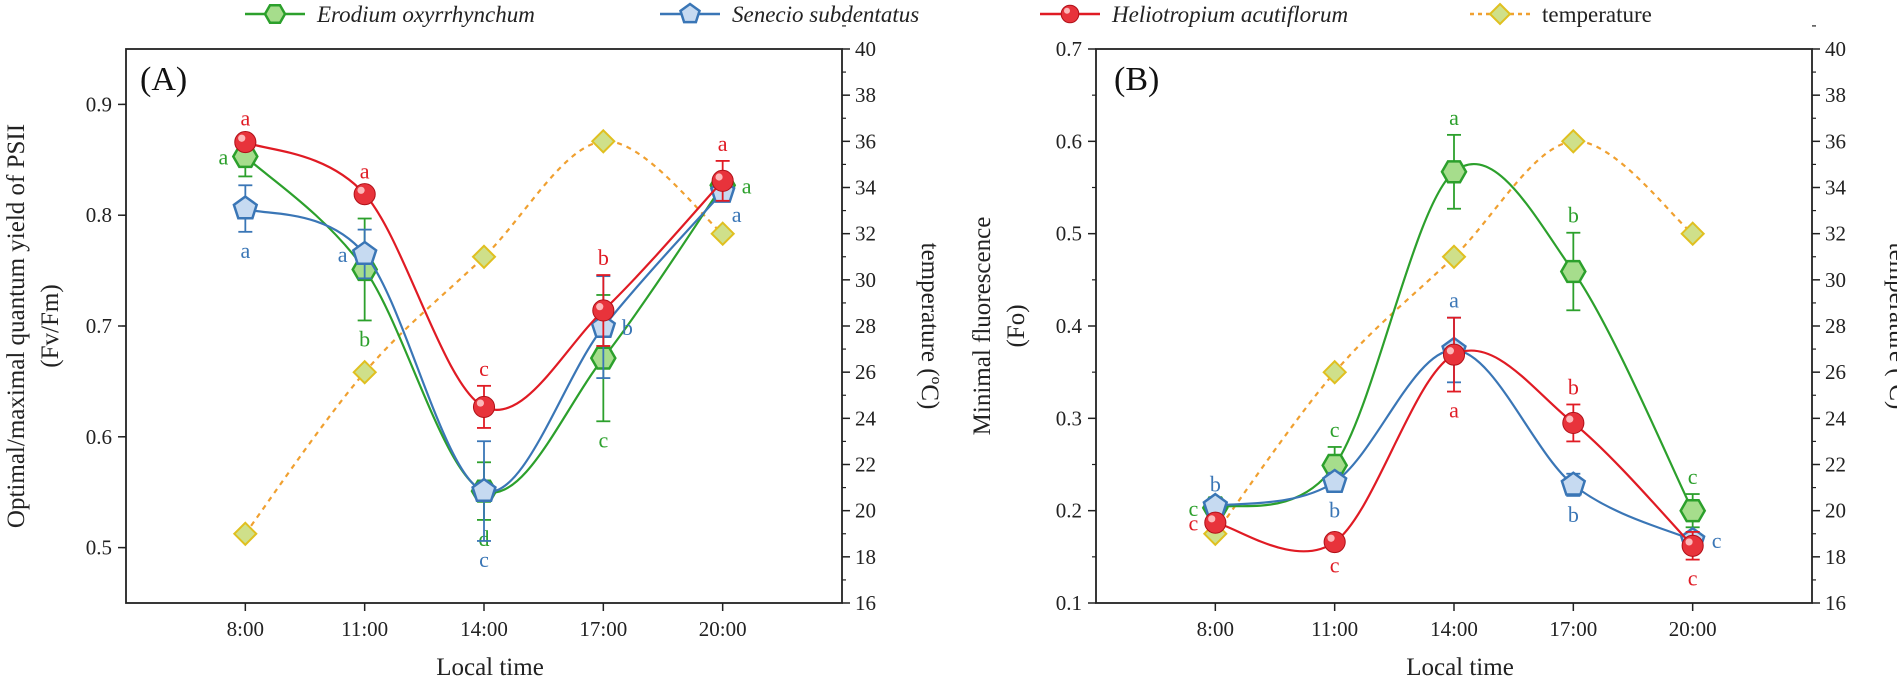 This screenshot has height=683, width=1897. What do you see at coordinates (825, 14) in the screenshot?
I see `legend-label: Senecio subdentatus` at bounding box center [825, 14].